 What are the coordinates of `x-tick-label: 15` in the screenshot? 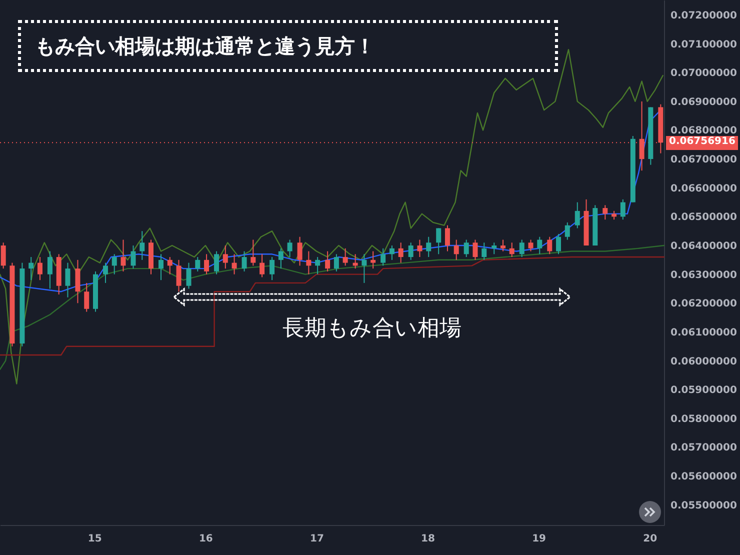 It's located at (95, 539).